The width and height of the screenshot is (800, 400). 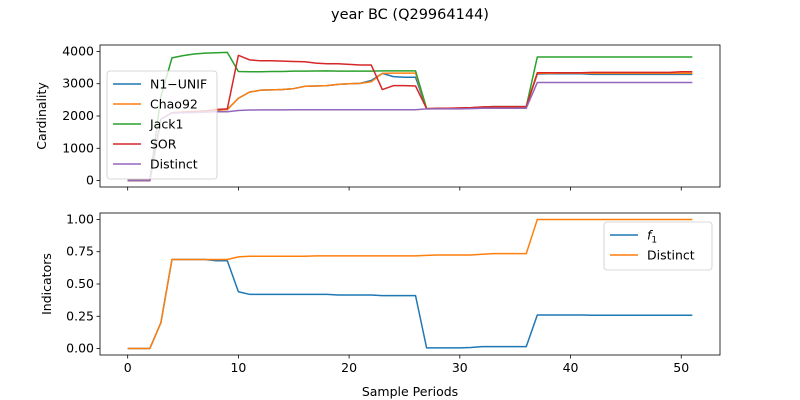 What do you see at coordinates (410, 15) in the screenshot?
I see `chart-title: year BC (Q29964144)` at bounding box center [410, 15].